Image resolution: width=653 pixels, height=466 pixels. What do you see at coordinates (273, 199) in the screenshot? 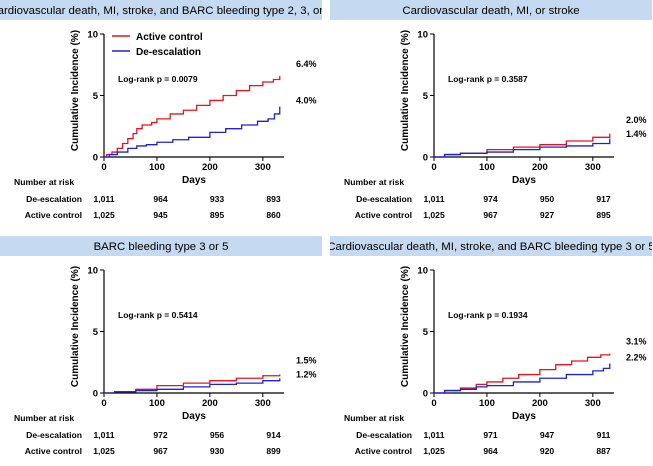
I see `risk-value: 893` at bounding box center [273, 199].